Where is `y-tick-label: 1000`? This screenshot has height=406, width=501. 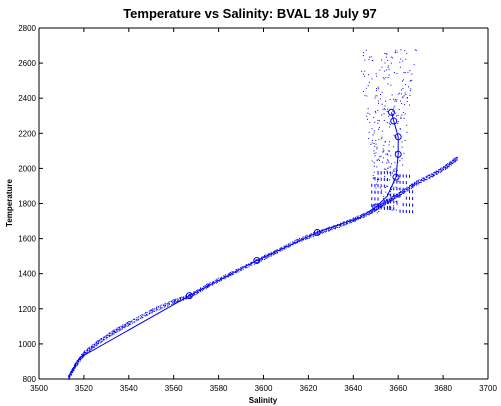 y-tick-label: 1000 is located at coordinates (27, 344).